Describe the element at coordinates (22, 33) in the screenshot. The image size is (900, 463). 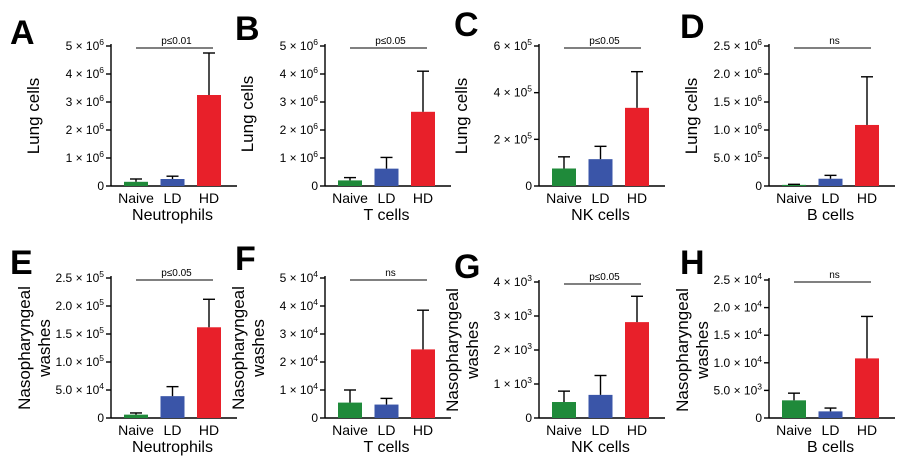
I see `panel-letter: A` at that location.